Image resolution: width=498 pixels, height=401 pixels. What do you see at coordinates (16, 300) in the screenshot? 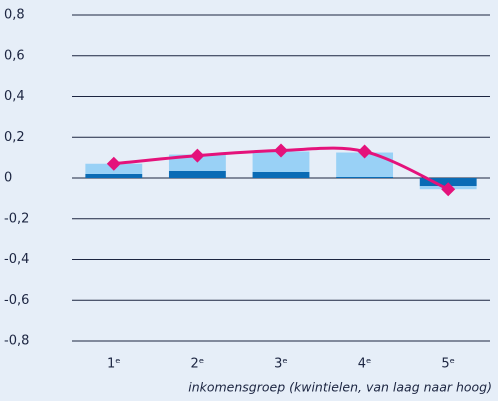
I see `y-tick-label: -0,6` at bounding box center [16, 300].